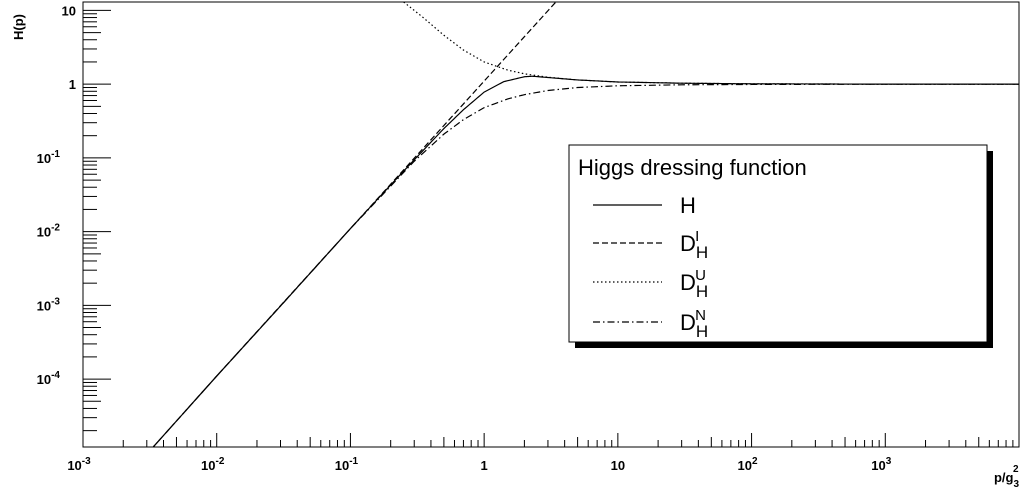  What do you see at coordinates (18, 27) in the screenshot?
I see `y-axis-title: H(p)` at bounding box center [18, 27].